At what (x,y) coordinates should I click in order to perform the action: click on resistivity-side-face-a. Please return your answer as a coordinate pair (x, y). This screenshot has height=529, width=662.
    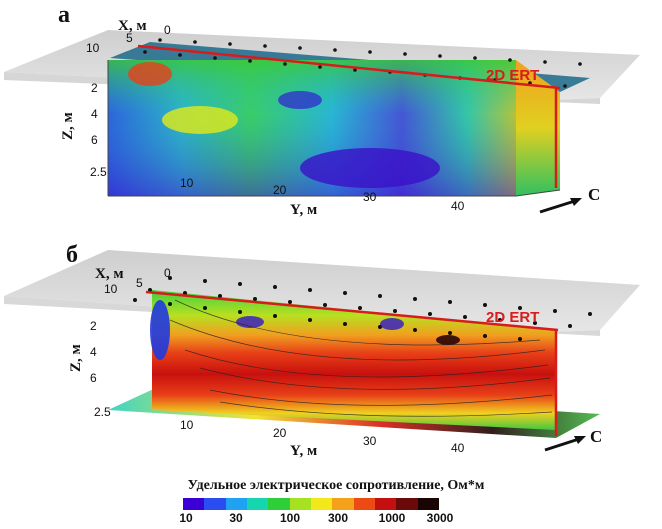
    Looking at the image, I should click on (538, 128).